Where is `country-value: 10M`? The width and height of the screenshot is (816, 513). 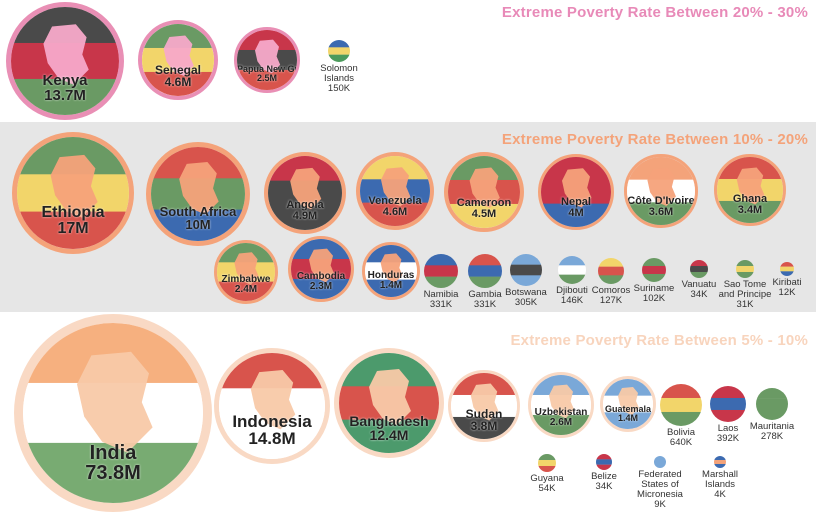
country-value: 10M is located at coordinates (198, 224).